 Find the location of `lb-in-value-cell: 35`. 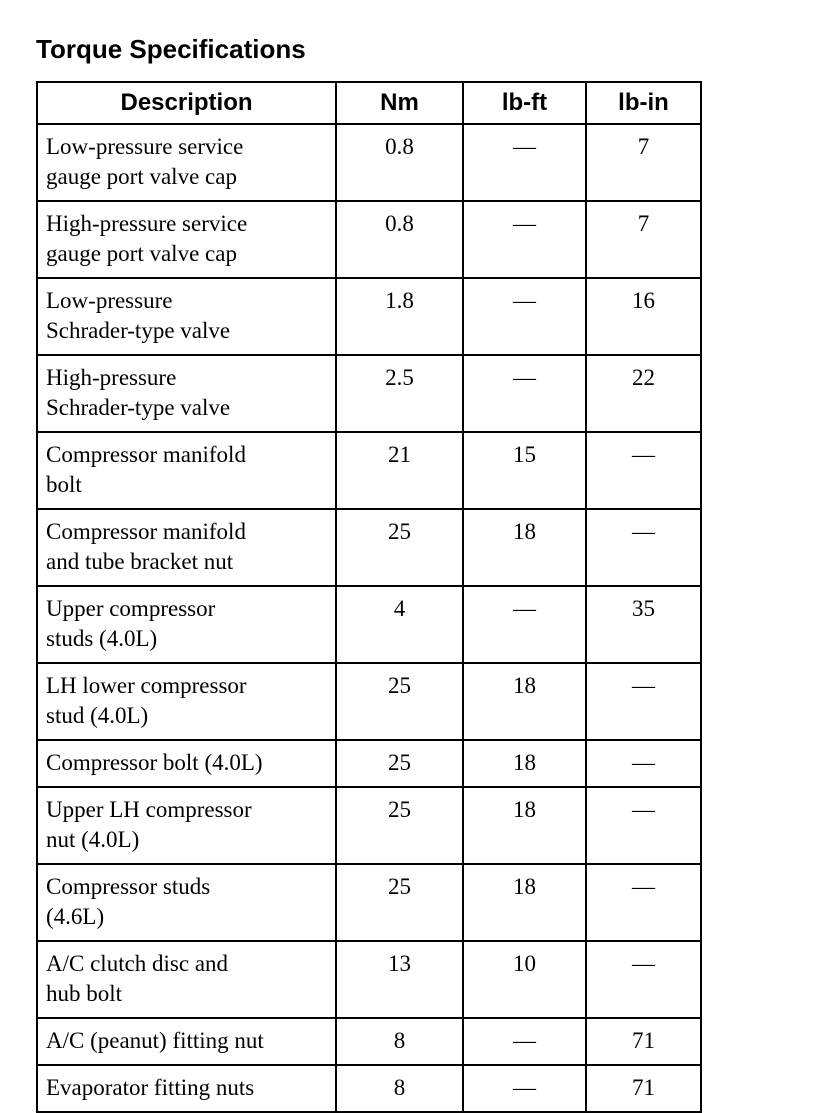

lb-in-value-cell: 35 is located at coordinates (643, 624).